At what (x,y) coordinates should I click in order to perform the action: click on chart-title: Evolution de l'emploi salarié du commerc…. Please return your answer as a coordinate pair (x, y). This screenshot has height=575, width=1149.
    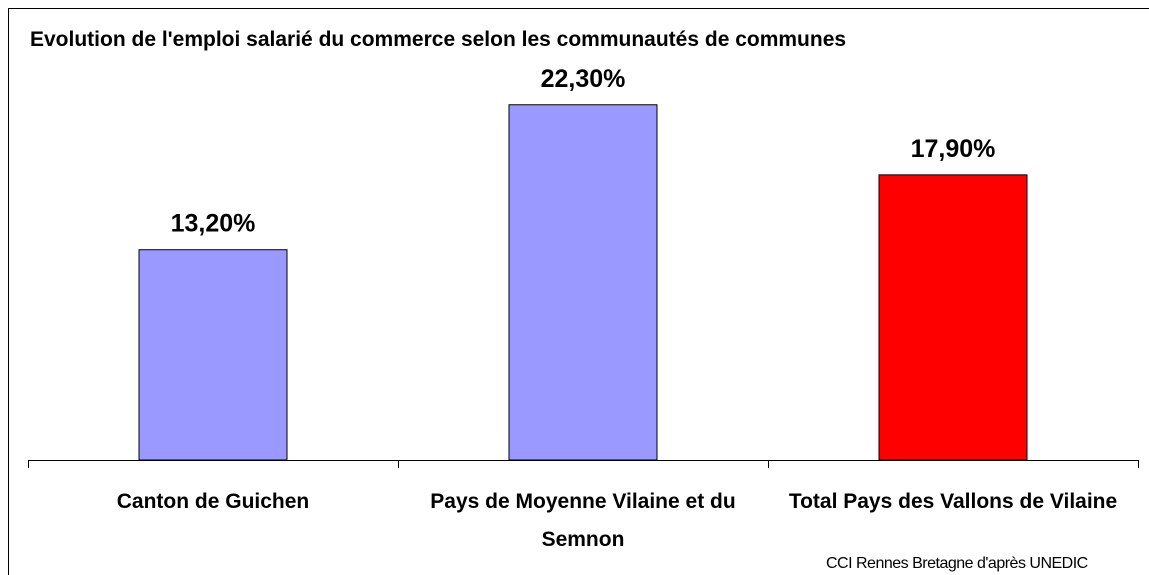
    Looking at the image, I should click on (438, 39).